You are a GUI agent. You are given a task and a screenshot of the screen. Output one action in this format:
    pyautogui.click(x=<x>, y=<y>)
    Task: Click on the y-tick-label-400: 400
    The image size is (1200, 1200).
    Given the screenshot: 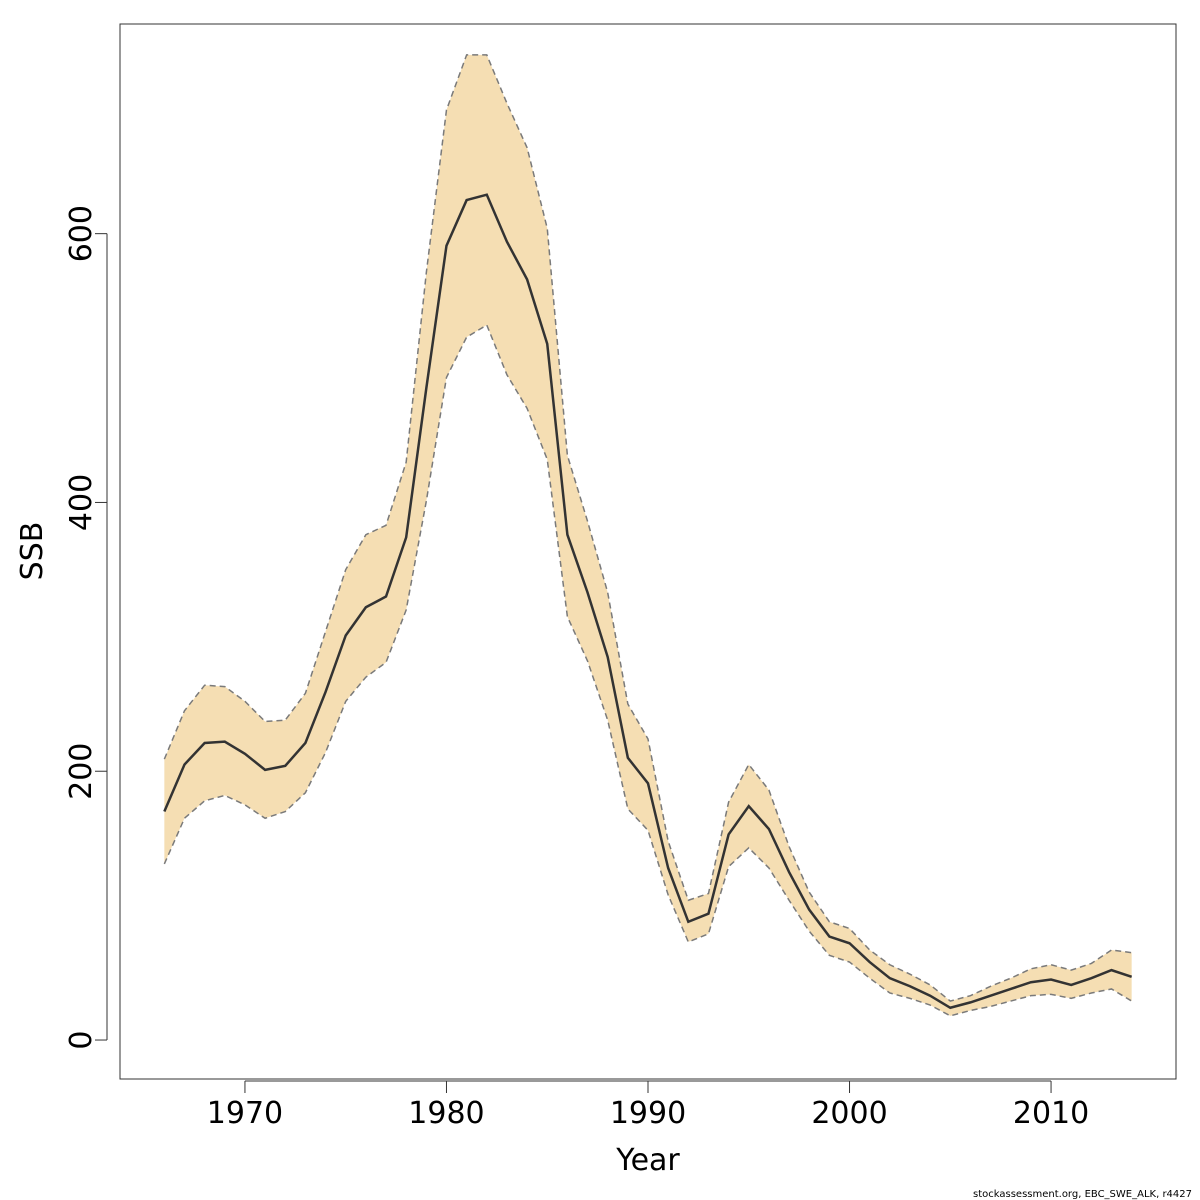 What is the action you would take?
    pyautogui.click(x=81, y=502)
    